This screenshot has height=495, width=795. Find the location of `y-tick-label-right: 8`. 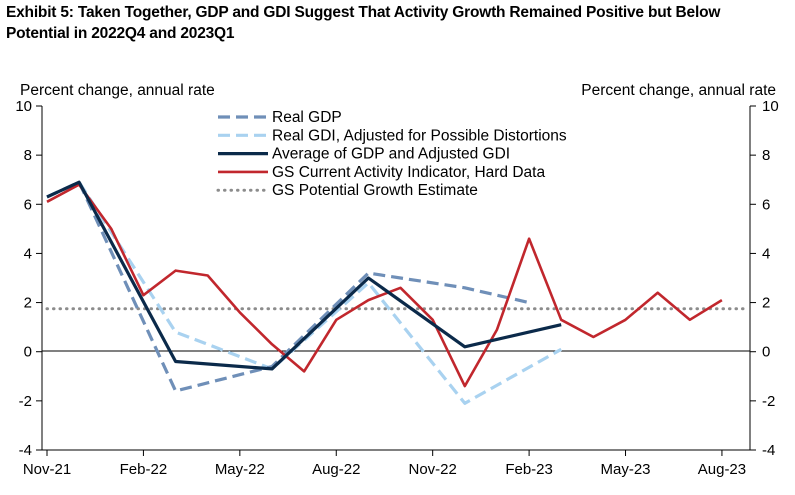

y-tick-label-right: 8 is located at coordinates (766, 155).